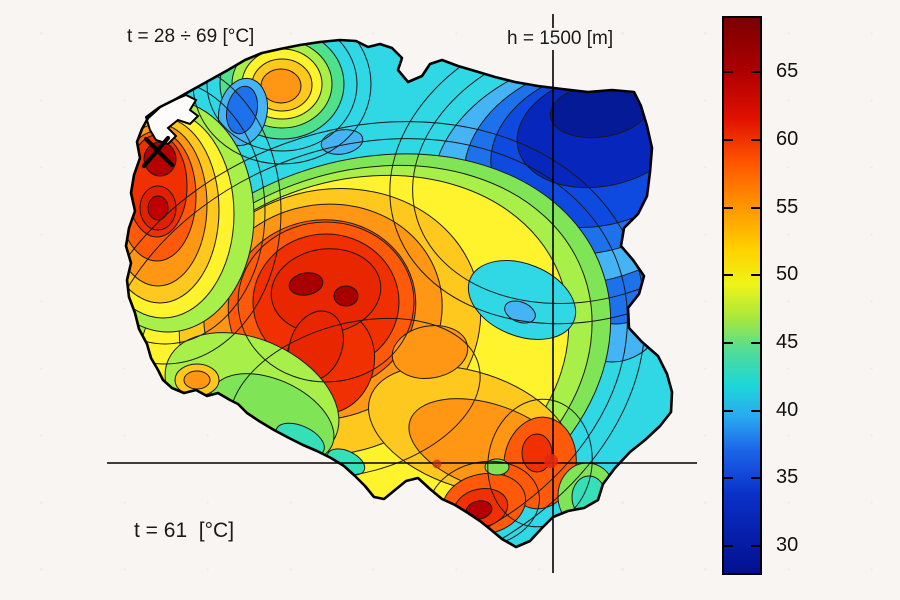 Image resolution: width=900 pixels, height=600 pixels. What do you see at coordinates (787, 544) in the screenshot?
I see `colorbar-tick-label: 30` at bounding box center [787, 544].